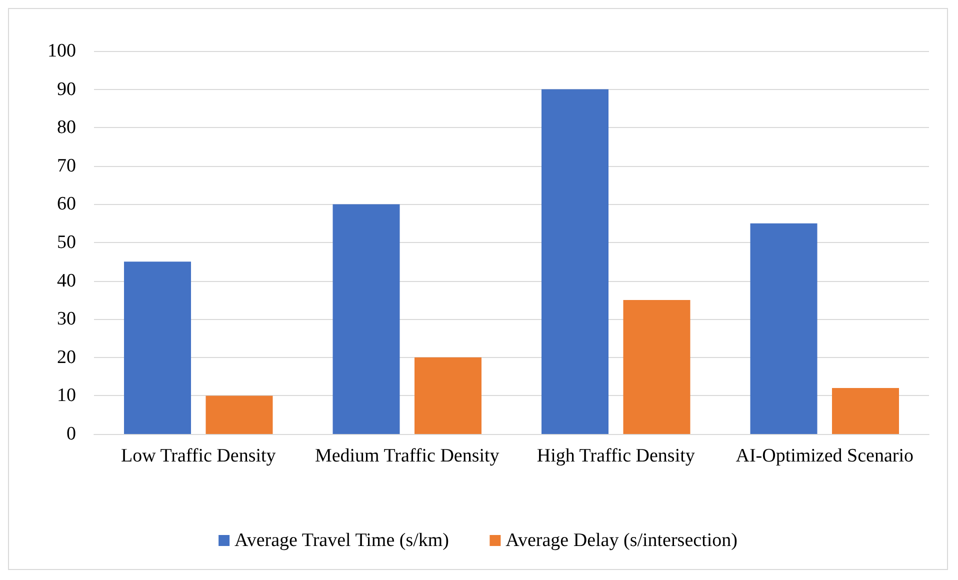 This screenshot has width=958, height=580. What do you see at coordinates (62, 51) in the screenshot?
I see `y-tick-label: 100` at bounding box center [62, 51].